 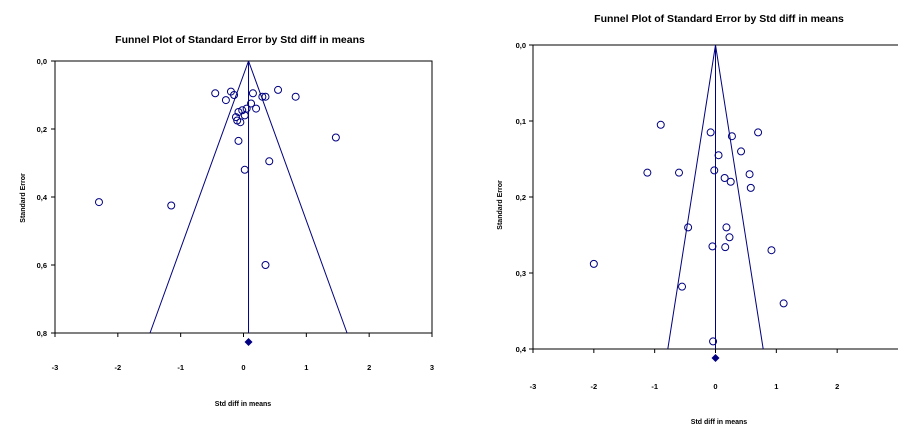 What do you see at coordinates (432, 367) in the screenshot?
I see `x-tick-label: 3` at bounding box center [432, 367].